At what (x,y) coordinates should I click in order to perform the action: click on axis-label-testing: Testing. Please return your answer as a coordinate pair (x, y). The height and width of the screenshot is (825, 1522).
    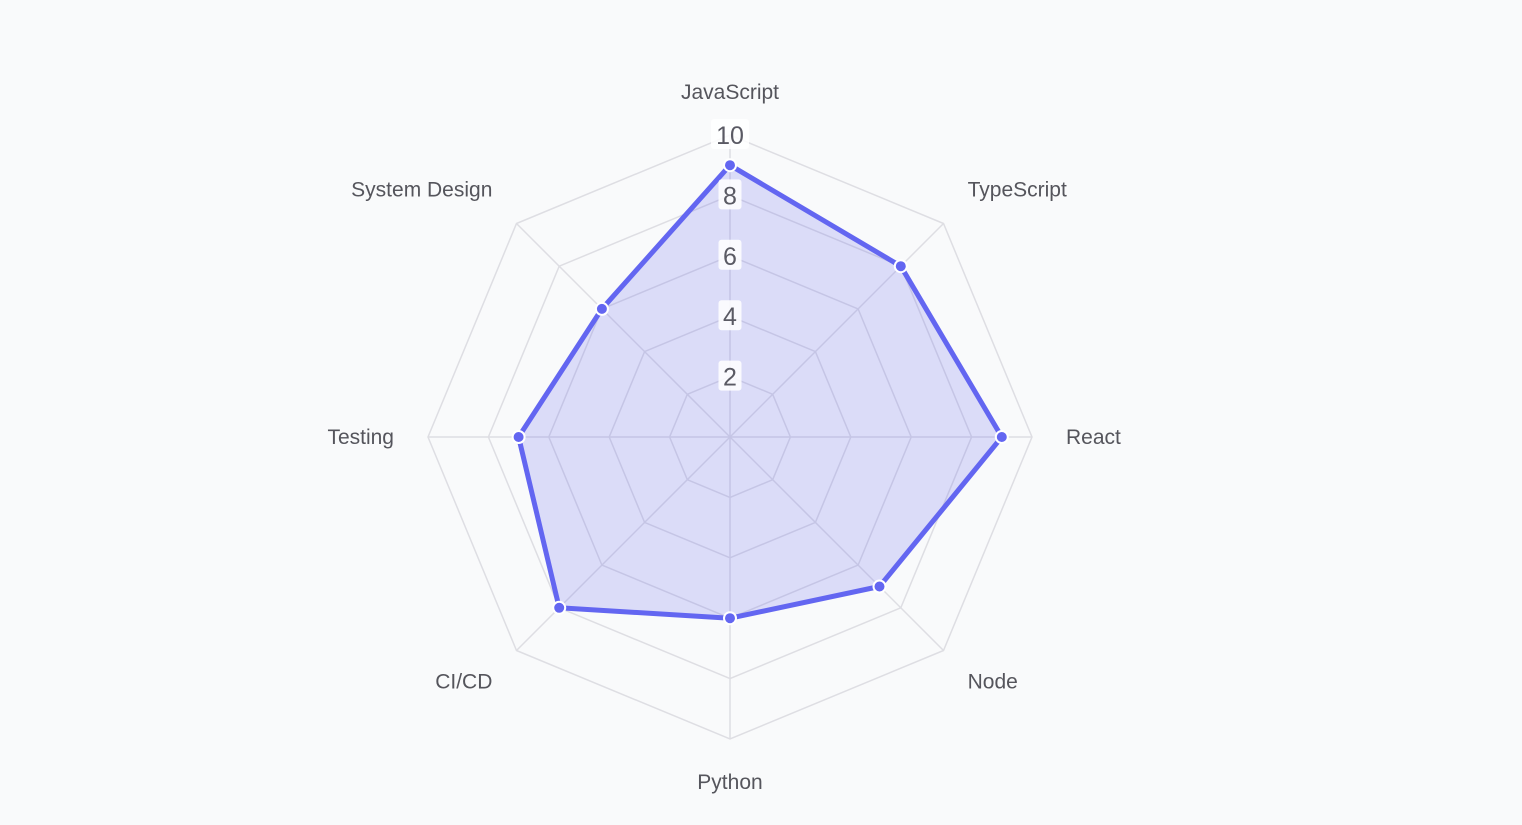
    Looking at the image, I should click on (360, 437).